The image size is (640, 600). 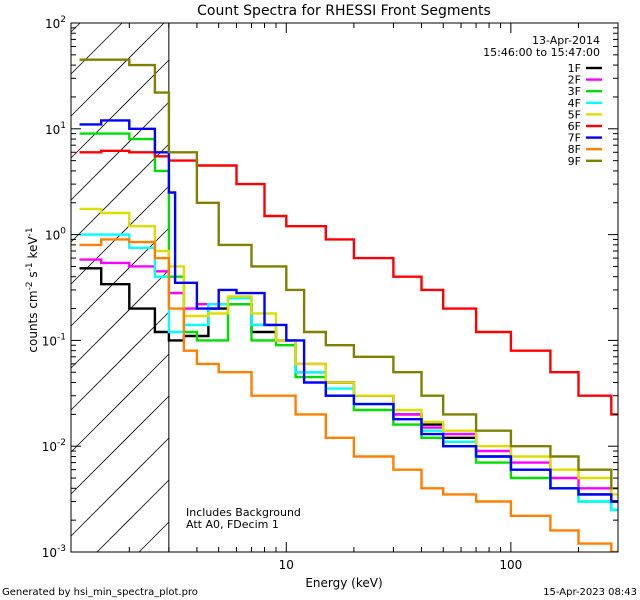 What do you see at coordinates (343, 583) in the screenshot?
I see `x-axis-label: Energy (keV)` at bounding box center [343, 583].